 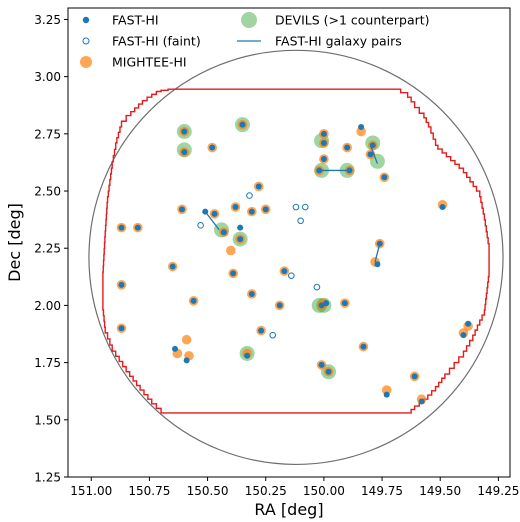 I want to click on legend-item: DEVILS (>1 counterpart), so click(x=335, y=20).